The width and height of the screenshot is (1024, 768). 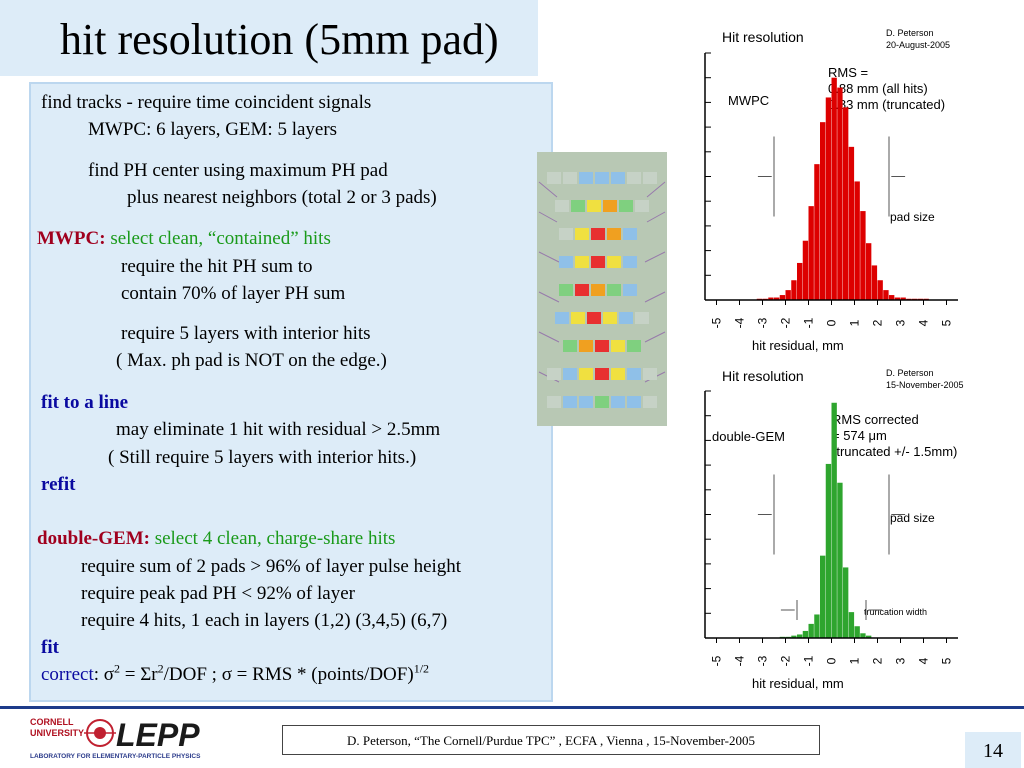 What do you see at coordinates (421, 668) in the screenshot?
I see `formula-exponent: 1/2` at bounding box center [421, 668].